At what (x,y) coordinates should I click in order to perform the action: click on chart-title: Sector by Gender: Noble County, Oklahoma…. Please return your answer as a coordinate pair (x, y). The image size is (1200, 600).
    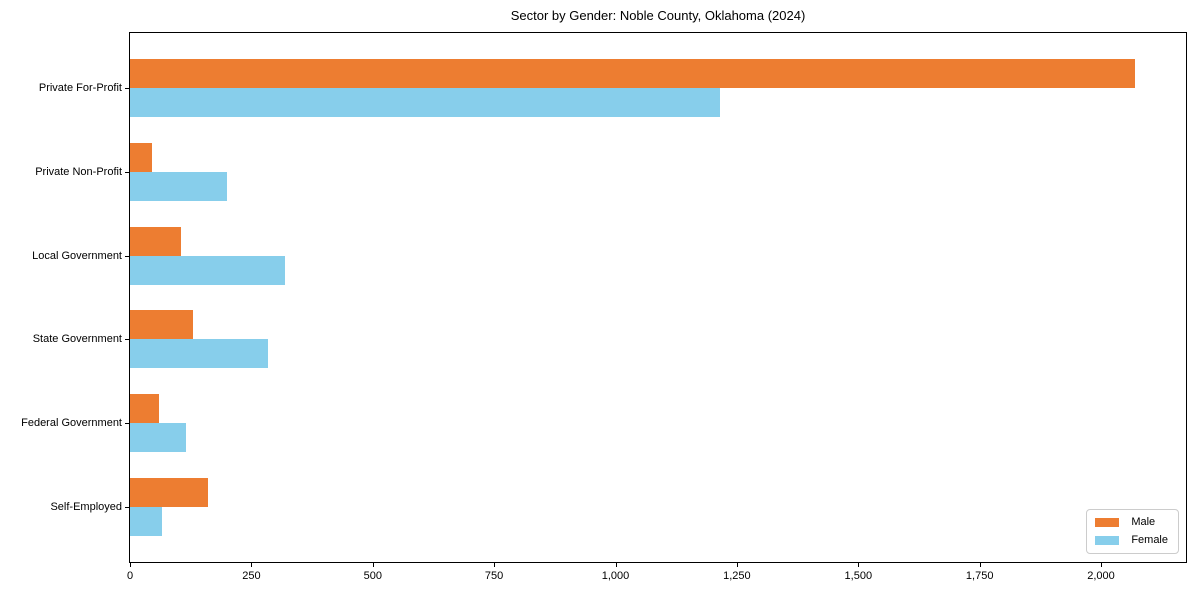
    Looking at the image, I should click on (658, 15).